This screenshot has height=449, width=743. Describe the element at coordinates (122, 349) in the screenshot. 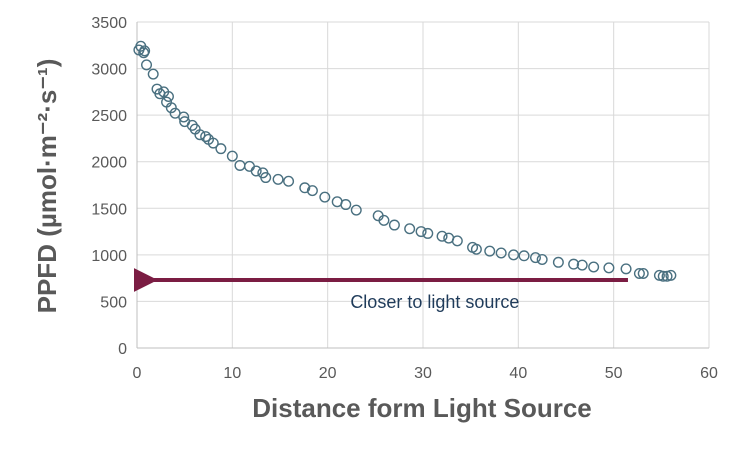

I see `y-tick-label: 0` at that location.